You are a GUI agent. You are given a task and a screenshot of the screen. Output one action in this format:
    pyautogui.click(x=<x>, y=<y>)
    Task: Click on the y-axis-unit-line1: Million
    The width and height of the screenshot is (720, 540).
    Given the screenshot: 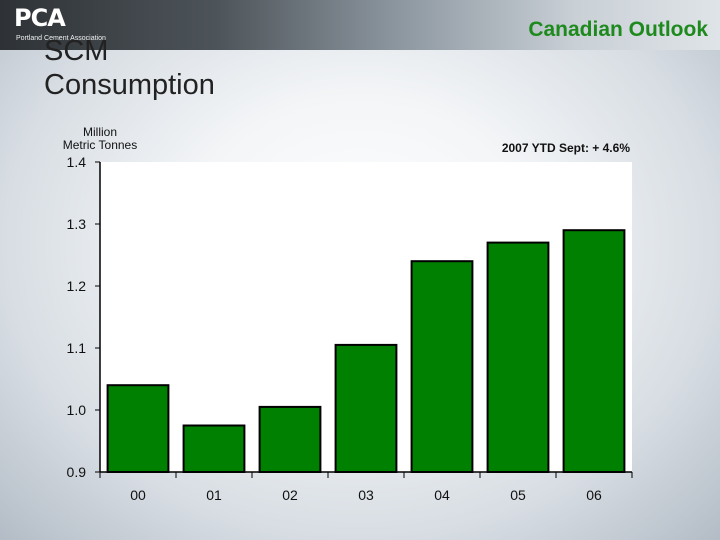 What is the action you would take?
    pyautogui.click(x=99, y=132)
    